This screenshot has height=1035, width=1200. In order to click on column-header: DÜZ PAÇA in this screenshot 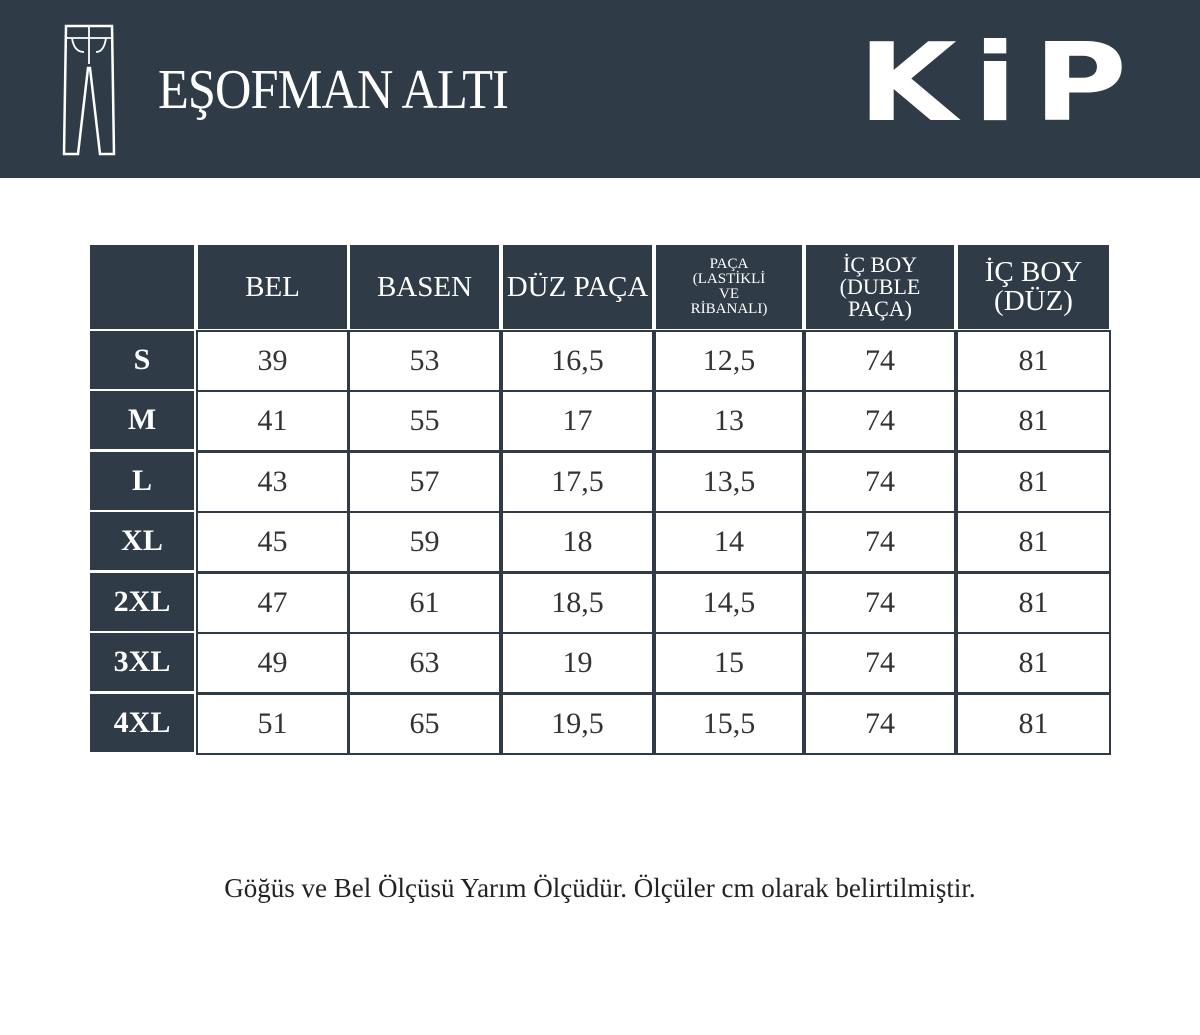, I will do `click(577, 287)`.